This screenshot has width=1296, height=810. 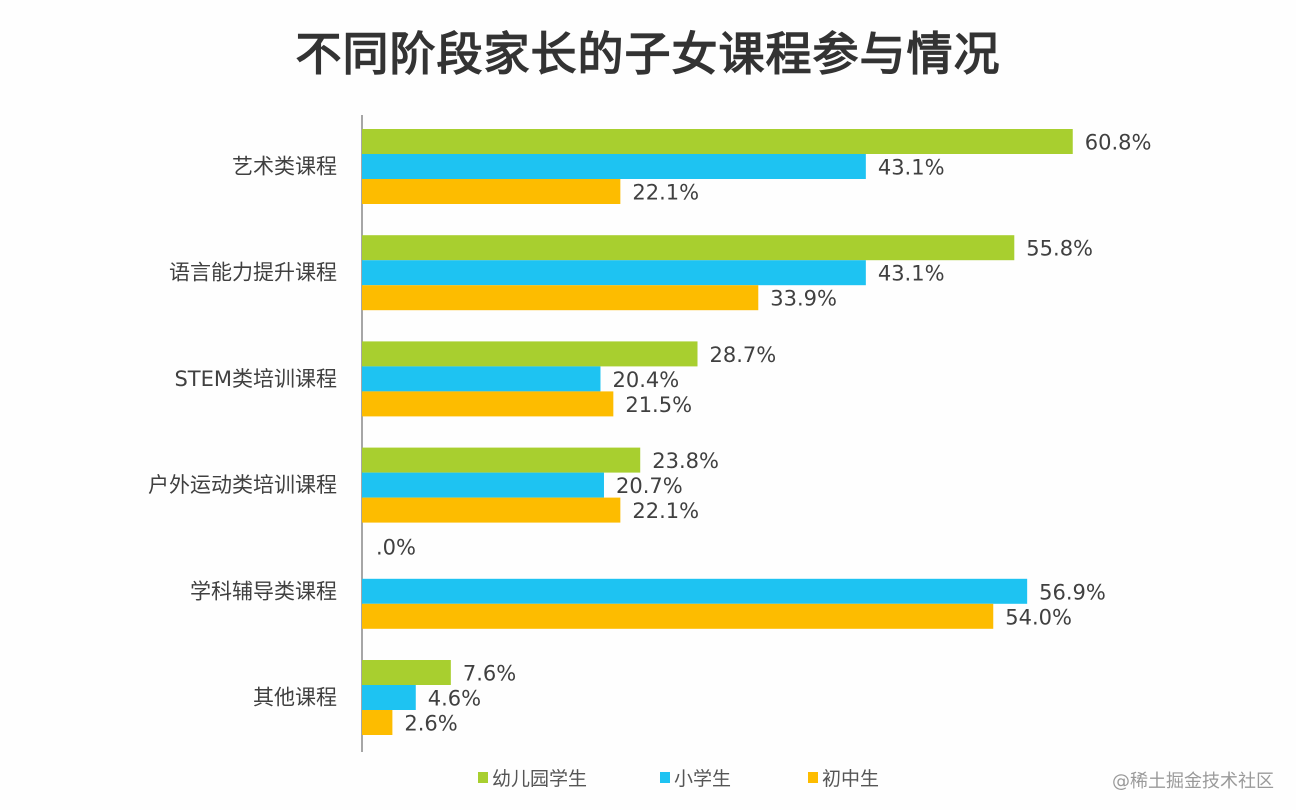 What do you see at coordinates (1038, 617) in the screenshot?
I see `data-label: 54.0%` at bounding box center [1038, 617].